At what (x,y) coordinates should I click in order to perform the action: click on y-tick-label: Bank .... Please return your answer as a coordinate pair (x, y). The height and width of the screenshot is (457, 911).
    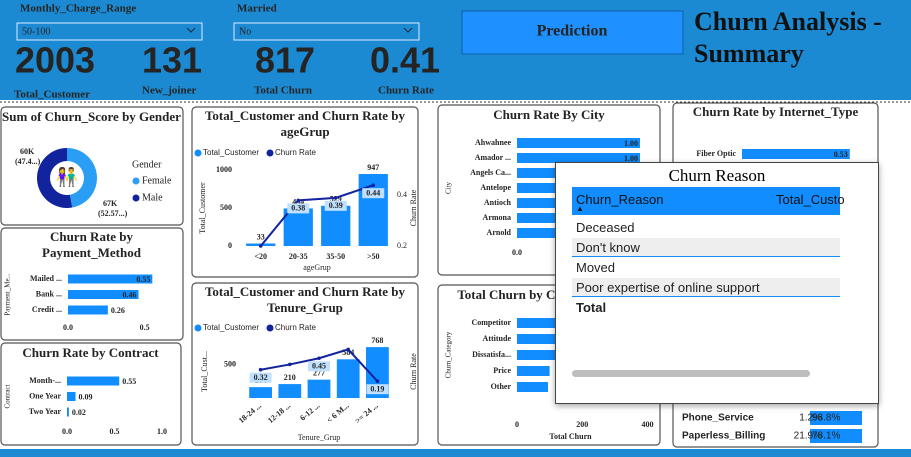
    Looking at the image, I should click on (49, 293).